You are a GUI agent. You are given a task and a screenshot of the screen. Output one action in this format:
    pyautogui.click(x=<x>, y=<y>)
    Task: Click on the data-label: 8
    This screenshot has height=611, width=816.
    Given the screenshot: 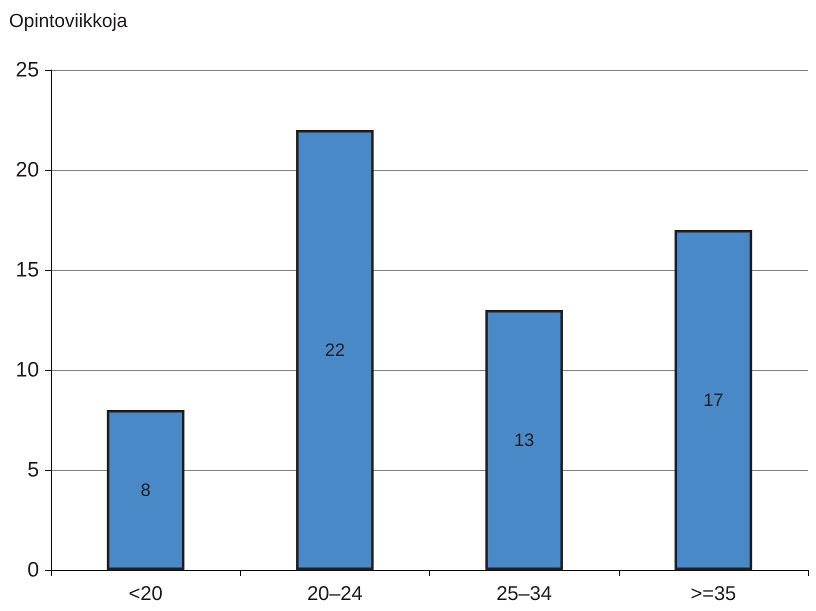 What is the action you would take?
    pyautogui.click(x=145, y=490)
    